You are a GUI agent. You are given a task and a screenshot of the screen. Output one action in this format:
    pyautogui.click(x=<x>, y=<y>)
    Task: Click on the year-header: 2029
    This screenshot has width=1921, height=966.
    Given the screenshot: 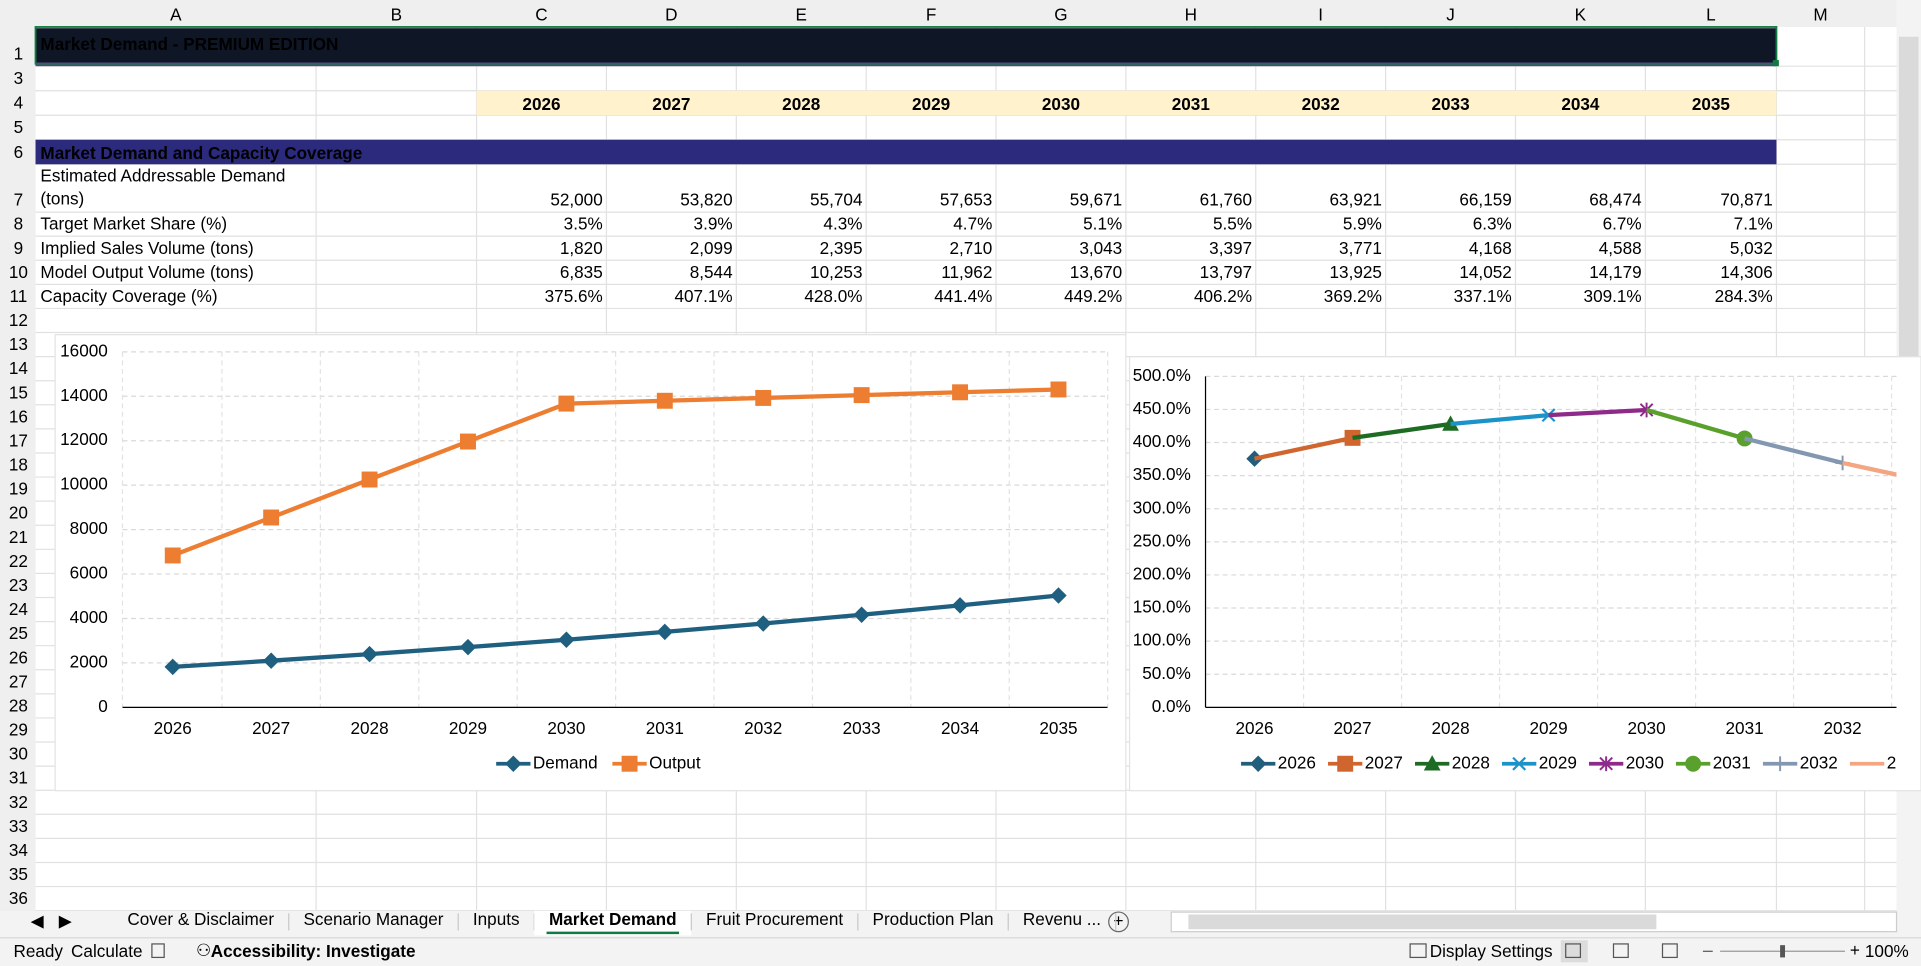 What is the action you would take?
    pyautogui.click(x=931, y=104)
    